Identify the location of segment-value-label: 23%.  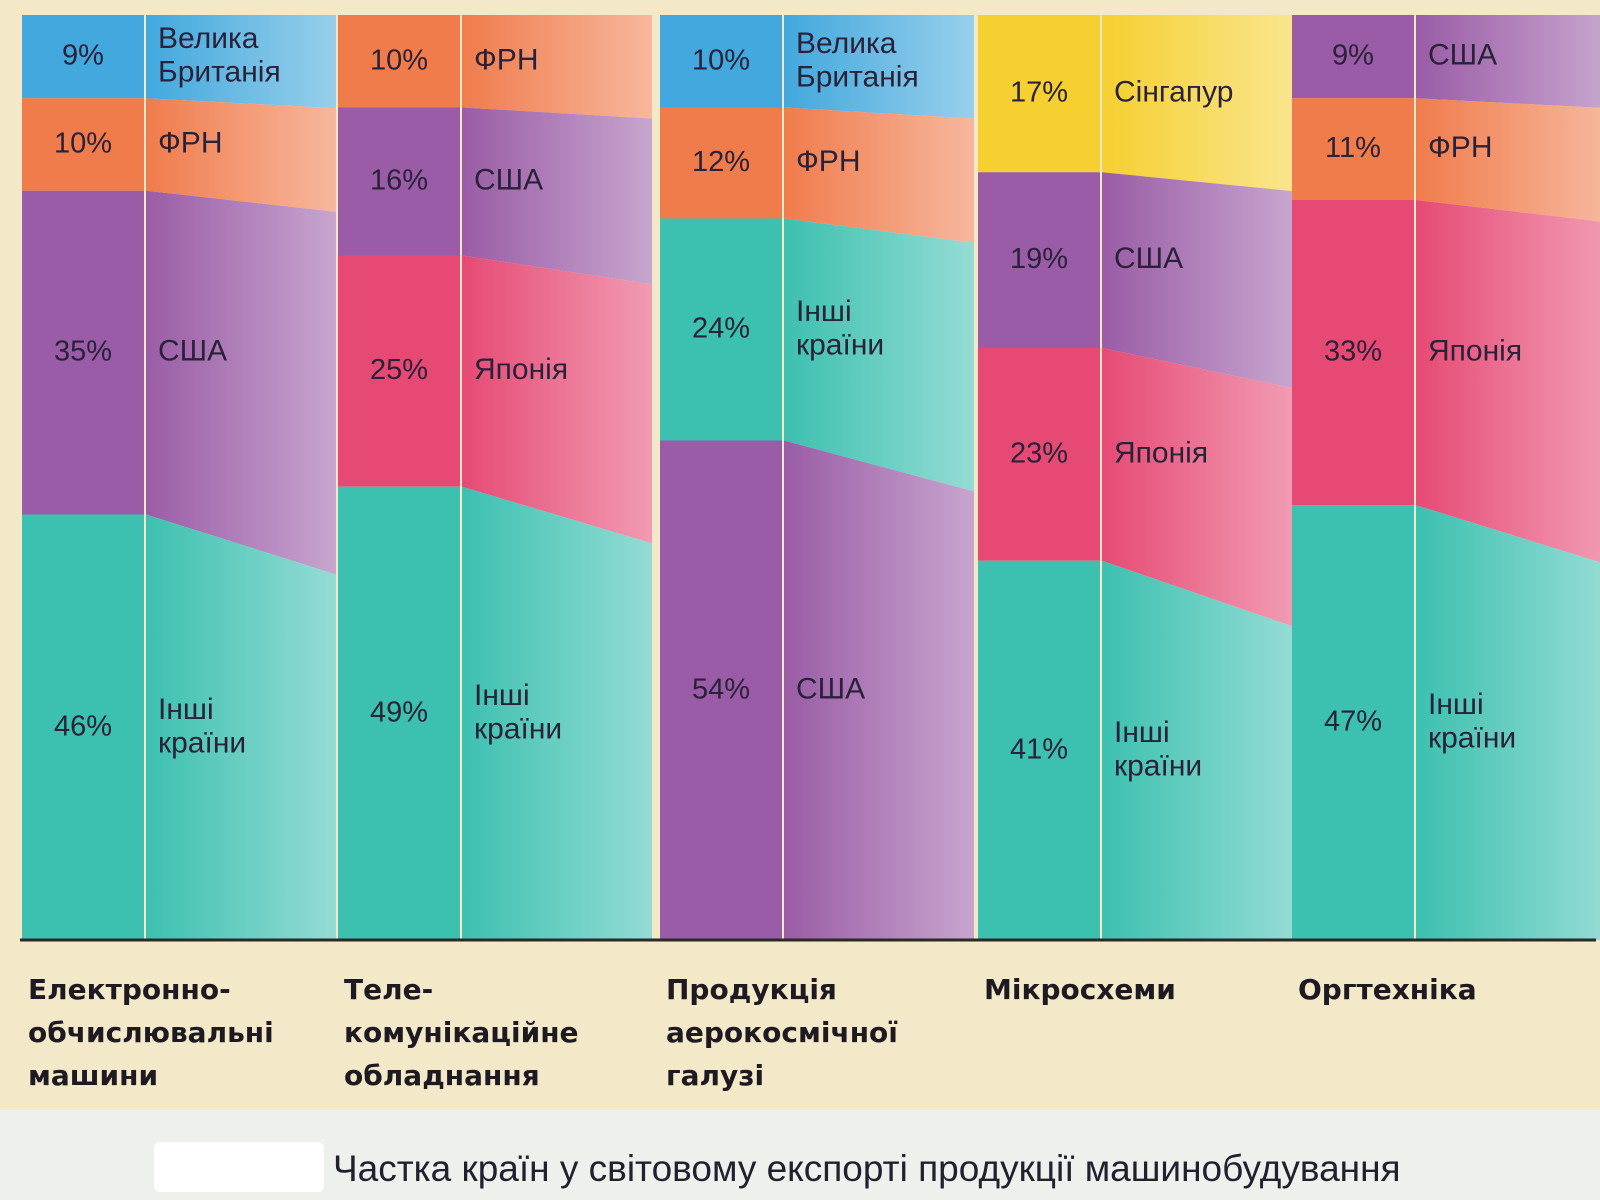
(1039, 453).